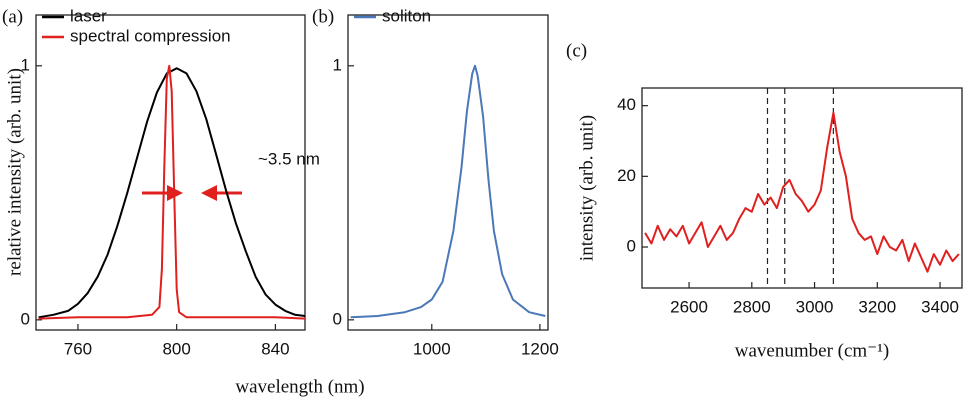 The width and height of the screenshot is (976, 402). Describe the element at coordinates (626, 175) in the screenshot. I see `y-tick-label: 20` at that location.